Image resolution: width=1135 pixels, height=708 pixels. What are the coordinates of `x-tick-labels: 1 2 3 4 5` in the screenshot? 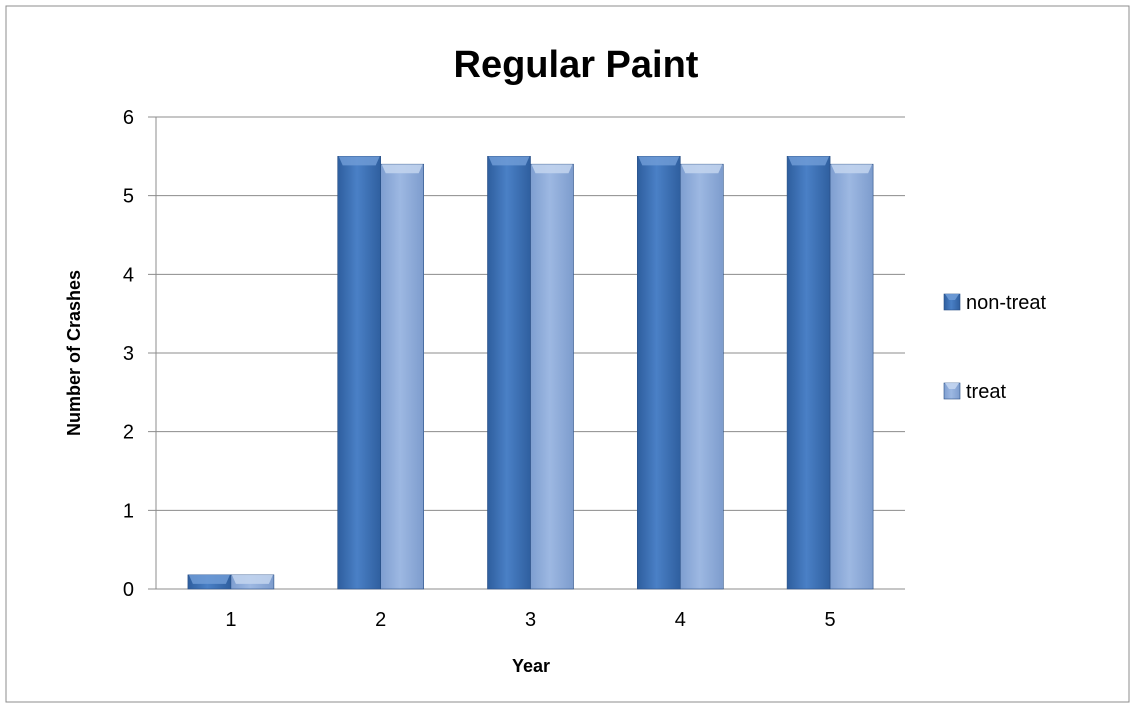 It's located at (530, 620).